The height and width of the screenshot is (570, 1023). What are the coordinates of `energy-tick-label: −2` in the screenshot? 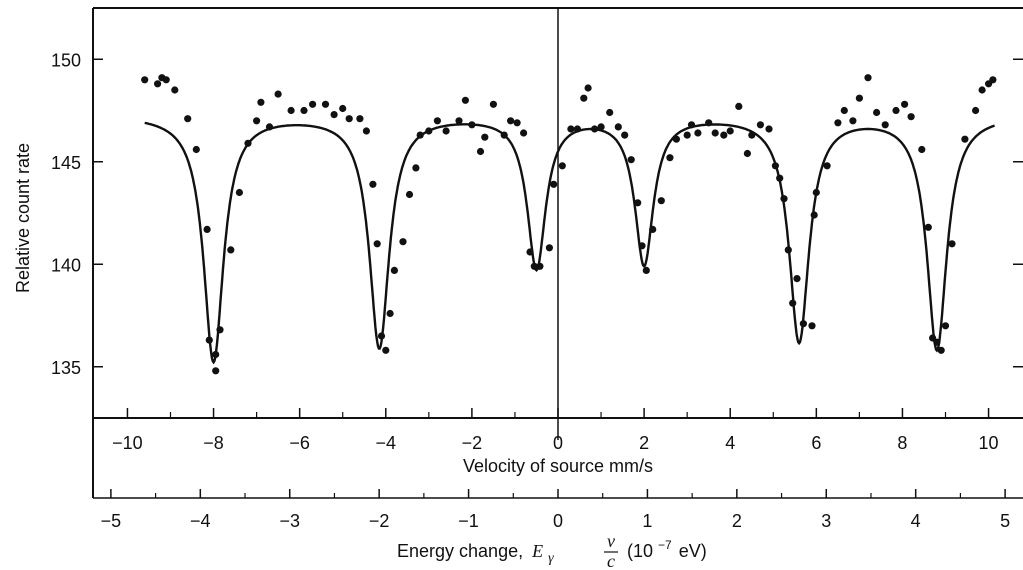 It's located at (379, 521).